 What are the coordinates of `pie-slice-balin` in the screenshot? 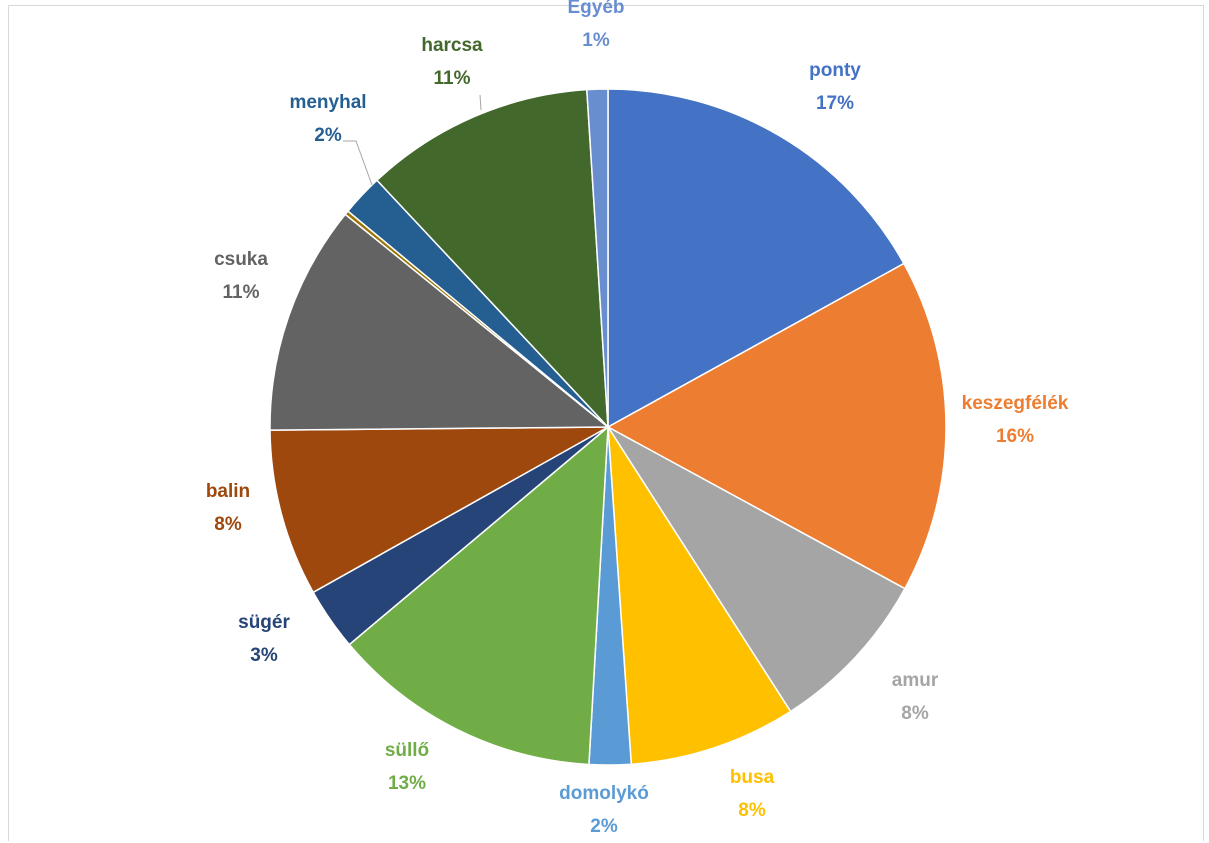 It's located at (439, 510).